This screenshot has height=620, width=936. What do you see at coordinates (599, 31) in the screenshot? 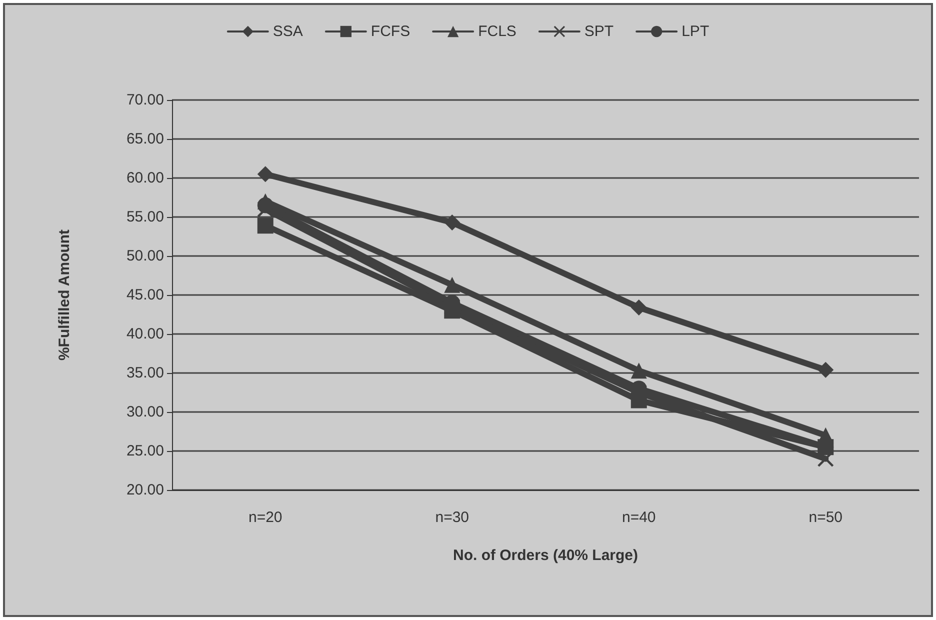
I see `legend-label: SPT` at bounding box center [599, 31].